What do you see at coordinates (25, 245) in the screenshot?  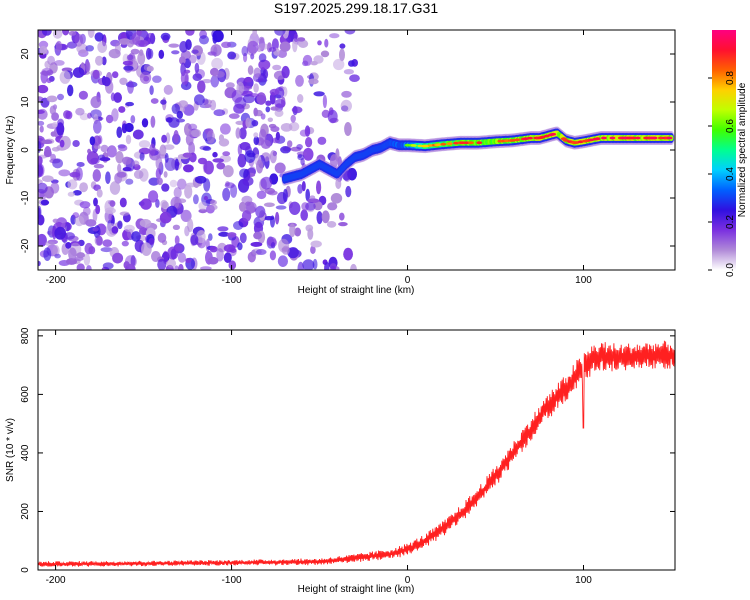 I see `y-tick-label: -20` at bounding box center [25, 245].